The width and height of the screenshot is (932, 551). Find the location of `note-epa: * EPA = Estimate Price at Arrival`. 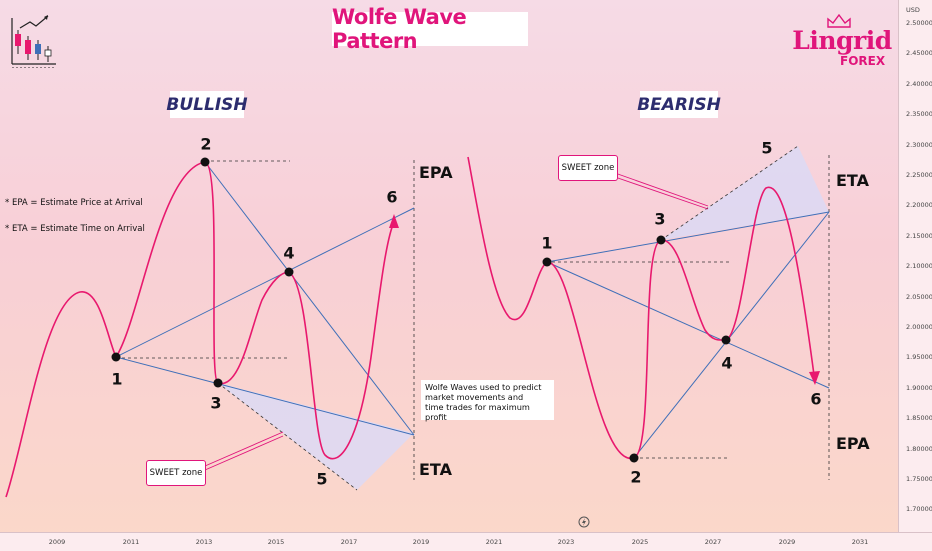

note-epa: * EPA = Estimate Price at Arrival is located at coordinates (74, 203).